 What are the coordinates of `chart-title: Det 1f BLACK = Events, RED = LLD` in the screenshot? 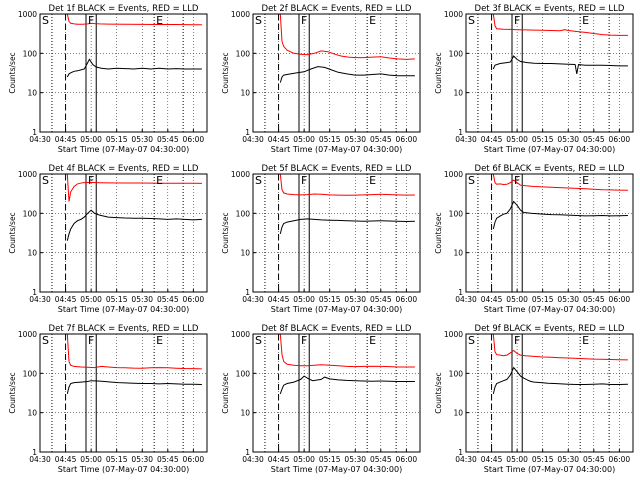 It's located at (124, 9).